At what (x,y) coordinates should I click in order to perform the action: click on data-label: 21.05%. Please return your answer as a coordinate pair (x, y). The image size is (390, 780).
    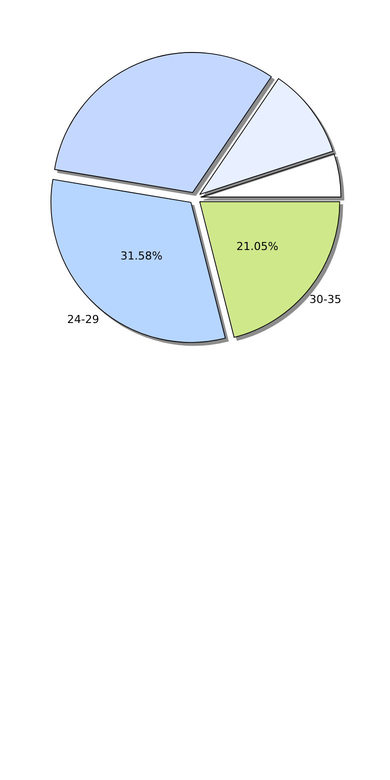
    Looking at the image, I should click on (257, 247).